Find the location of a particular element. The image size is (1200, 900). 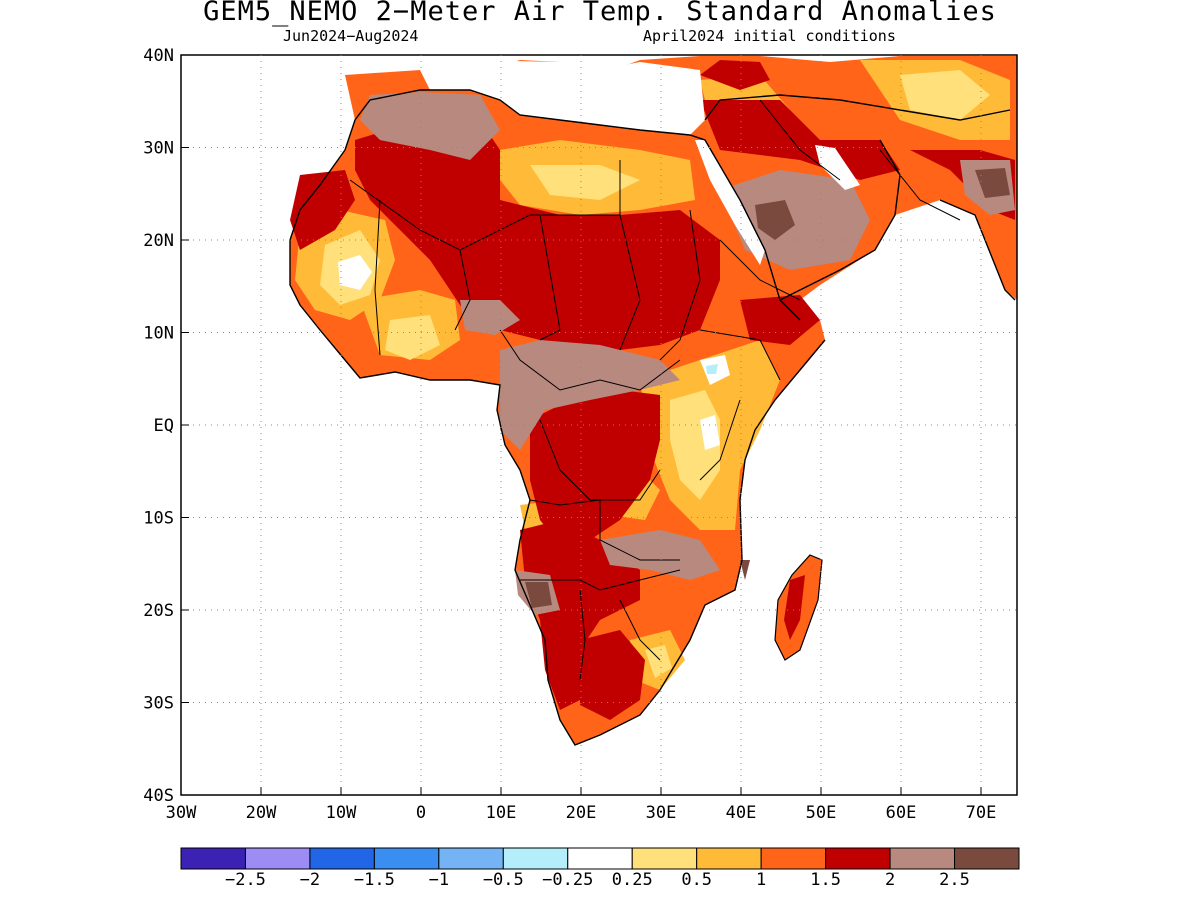

forecast-period: Jun2024−Aug2024 is located at coordinates (351, 36).